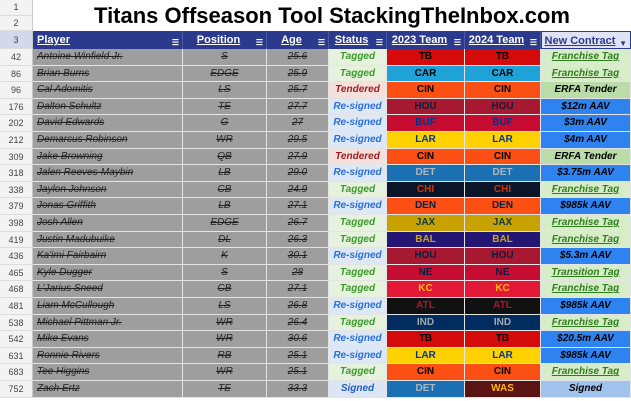  I want to click on player-cell: L'Jarius Sneed, so click(108, 289).